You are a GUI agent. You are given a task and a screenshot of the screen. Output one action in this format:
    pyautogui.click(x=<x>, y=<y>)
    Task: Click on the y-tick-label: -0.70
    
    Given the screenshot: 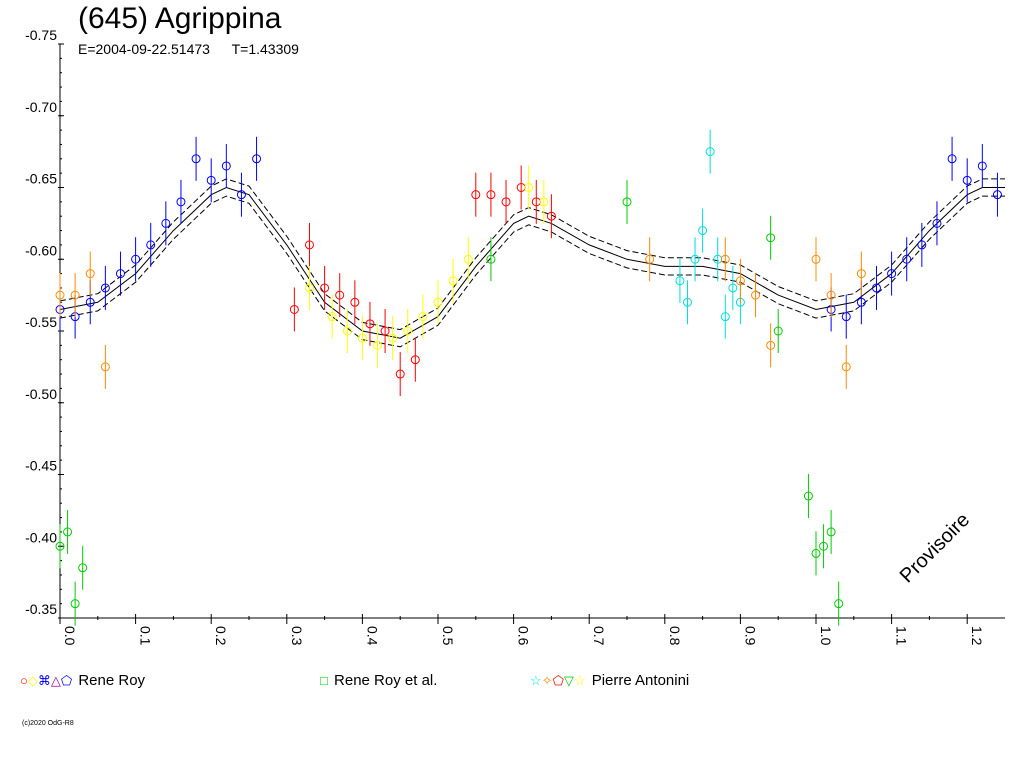 What is the action you would take?
    pyautogui.click(x=41, y=107)
    